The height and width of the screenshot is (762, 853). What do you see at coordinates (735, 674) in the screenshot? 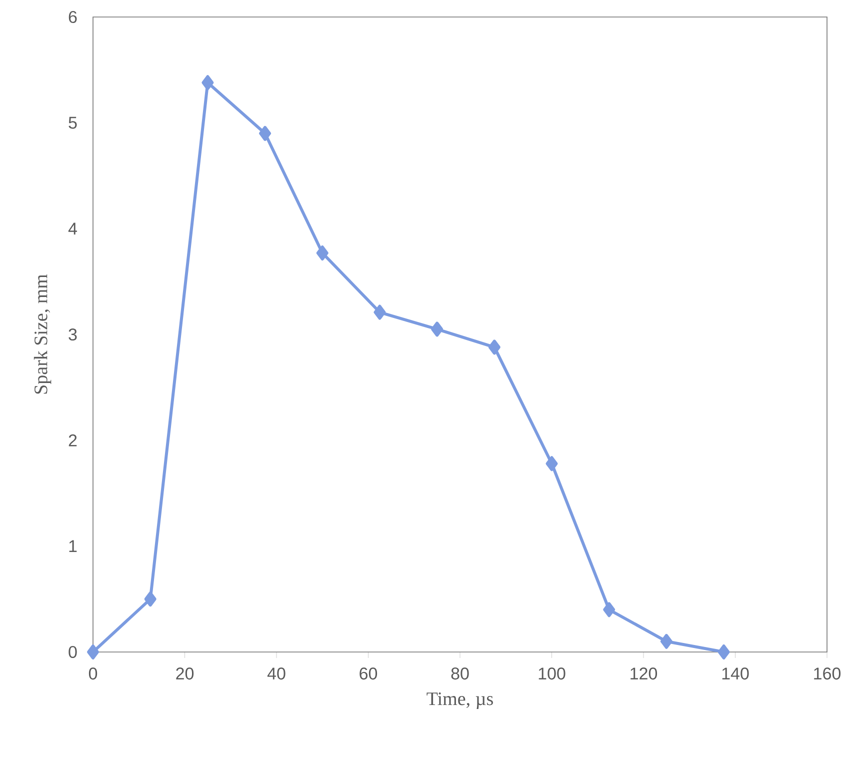
I see `x-tick-label: 140` at bounding box center [735, 674].